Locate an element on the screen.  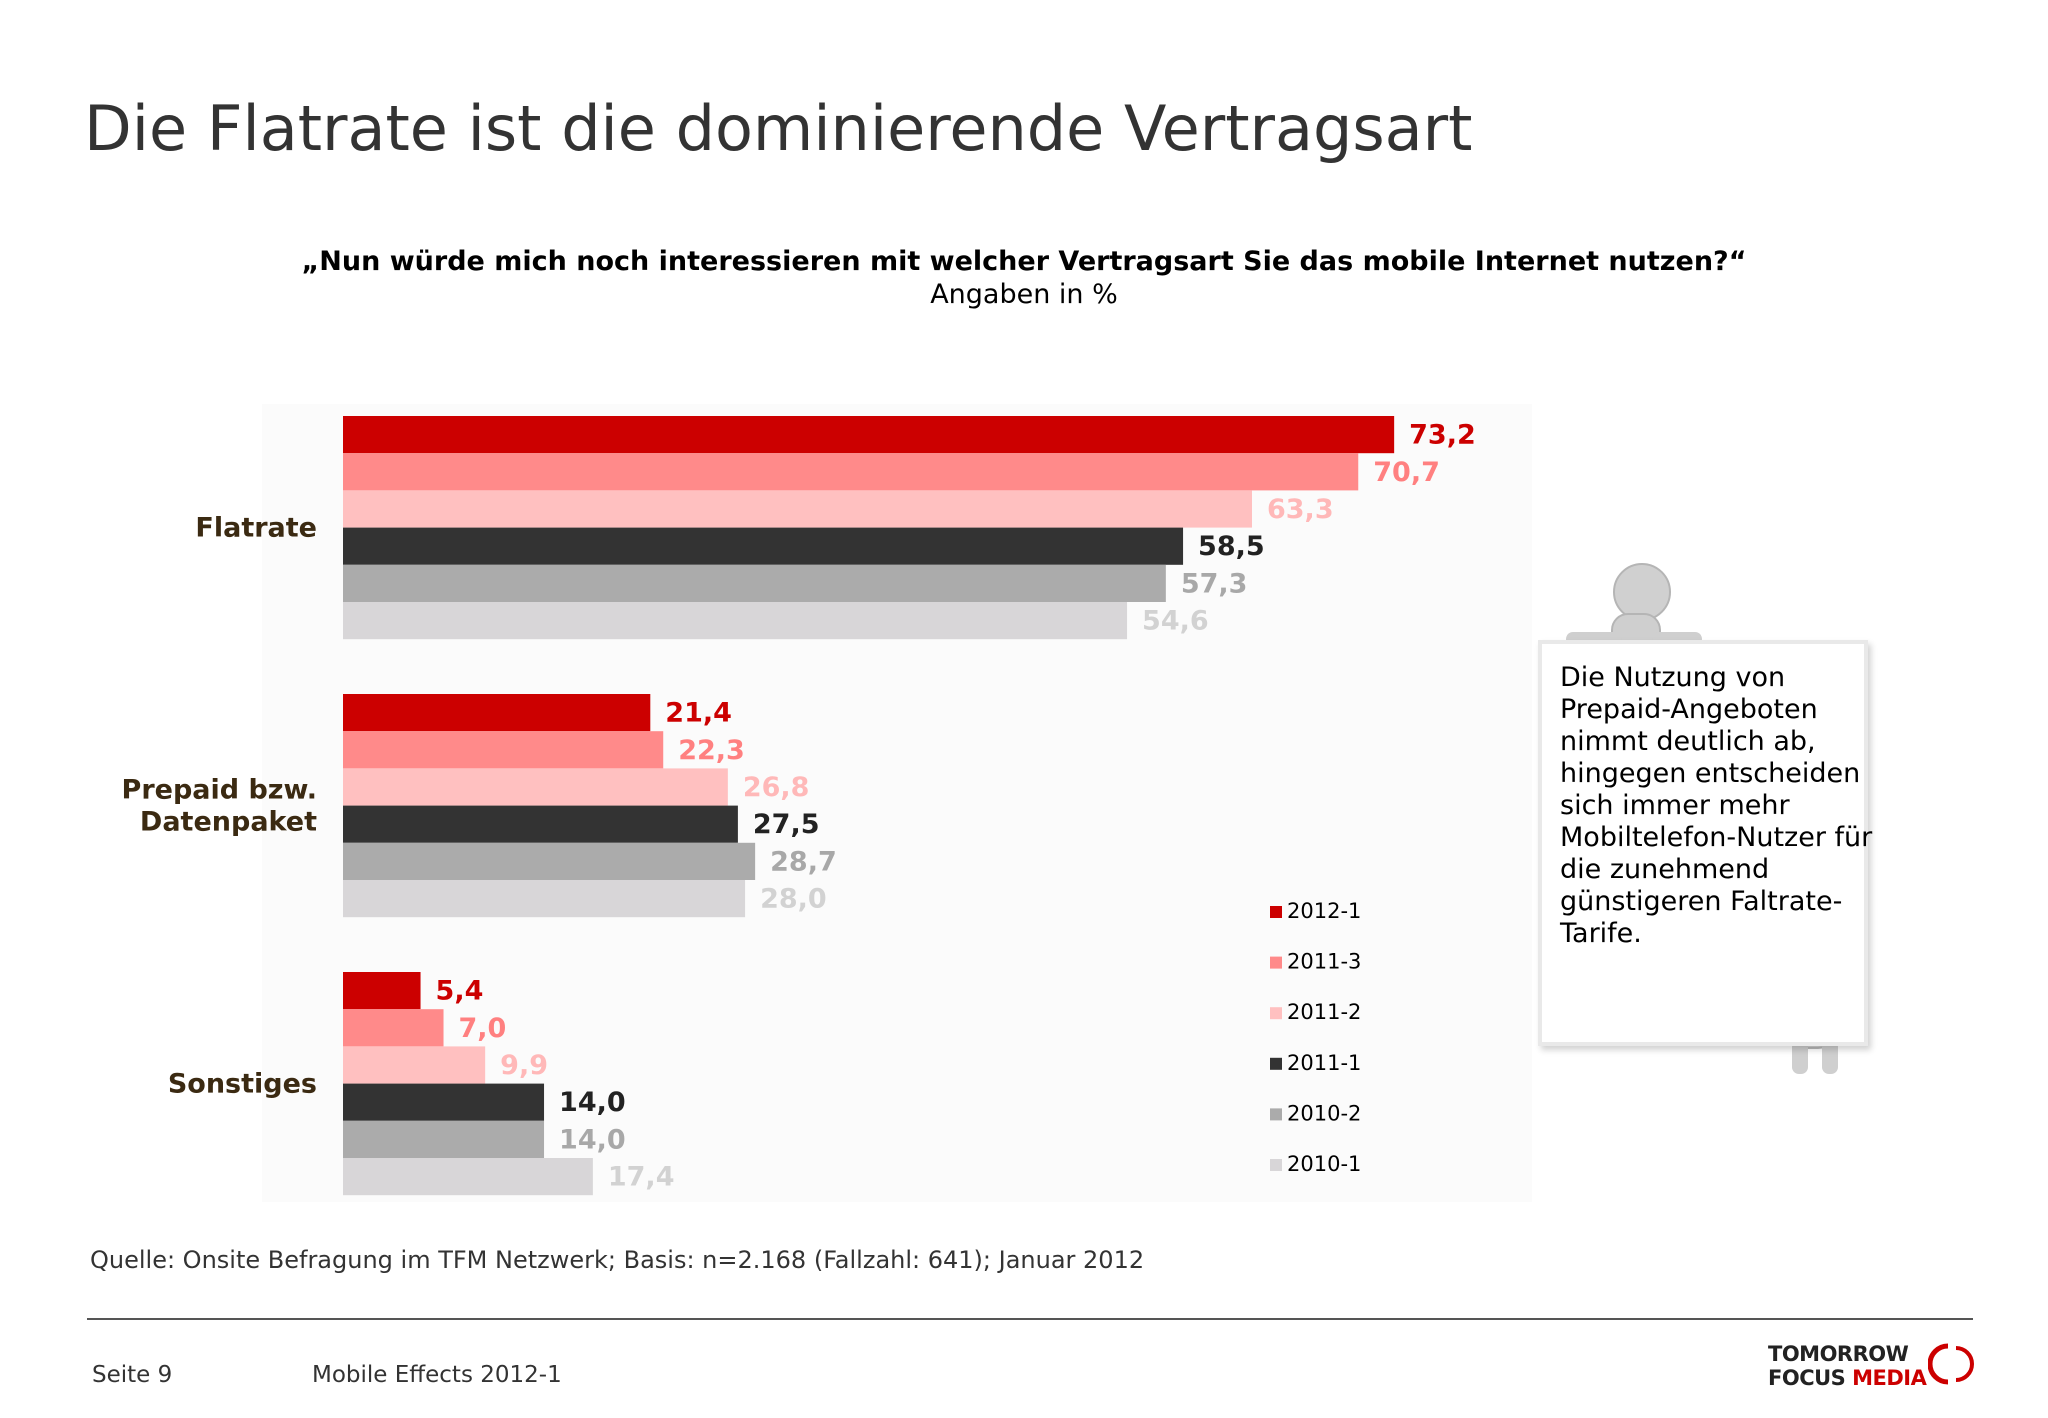
logo-media: MEDIA is located at coordinates (1889, 1378).